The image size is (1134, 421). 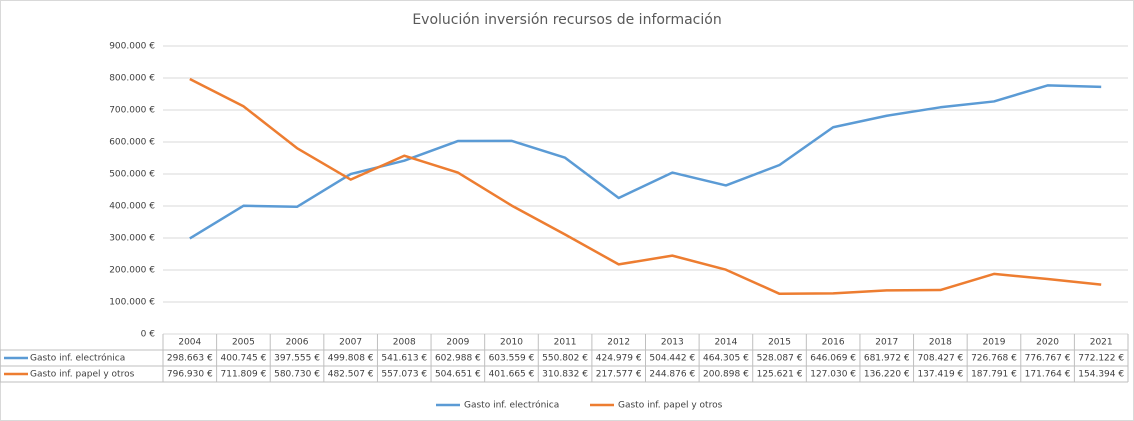 I want to click on y-tick-label: 400.000 €, so click(x=132, y=207).